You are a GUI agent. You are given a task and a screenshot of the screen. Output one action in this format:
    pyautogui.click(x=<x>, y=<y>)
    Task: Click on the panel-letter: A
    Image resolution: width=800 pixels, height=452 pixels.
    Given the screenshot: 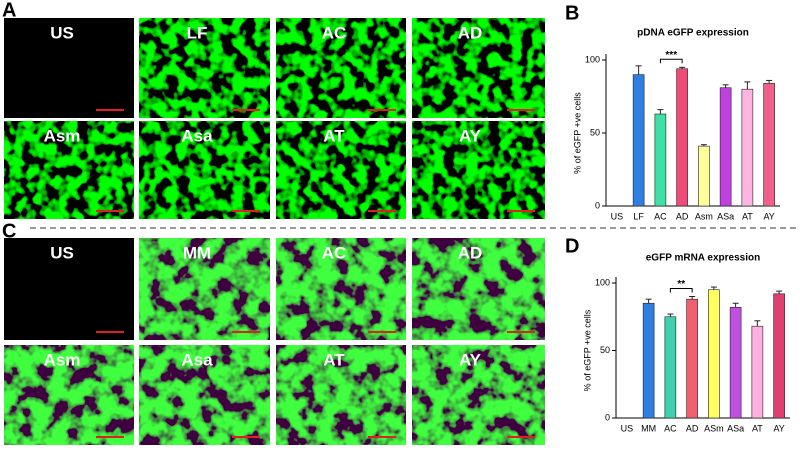 What is the action you would take?
    pyautogui.click(x=9, y=10)
    